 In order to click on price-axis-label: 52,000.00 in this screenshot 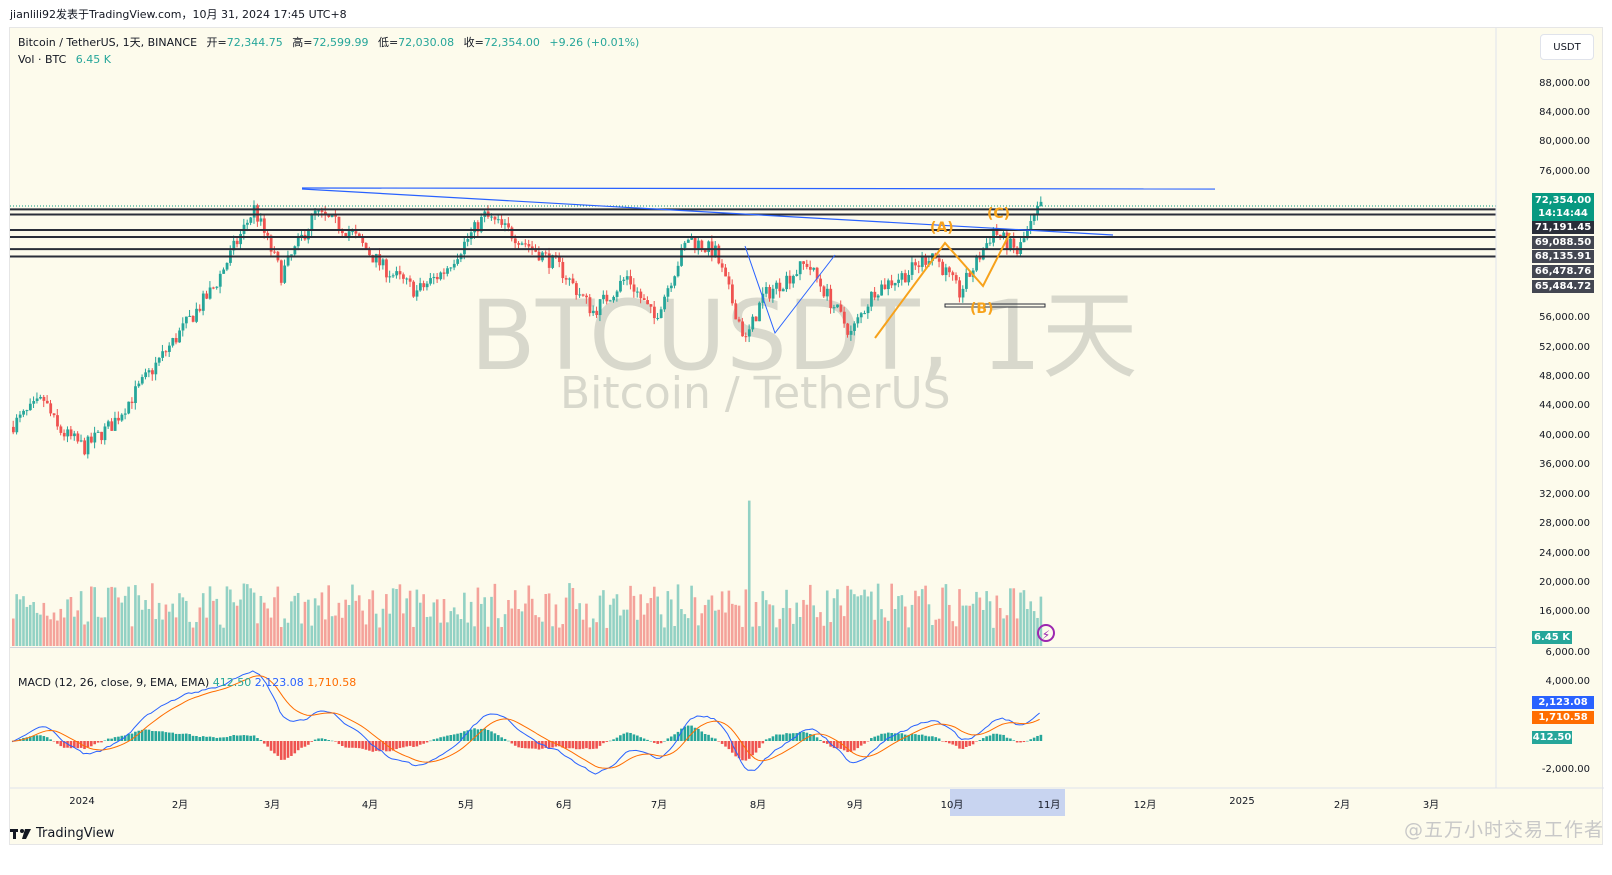, I will do `click(1564, 347)`.